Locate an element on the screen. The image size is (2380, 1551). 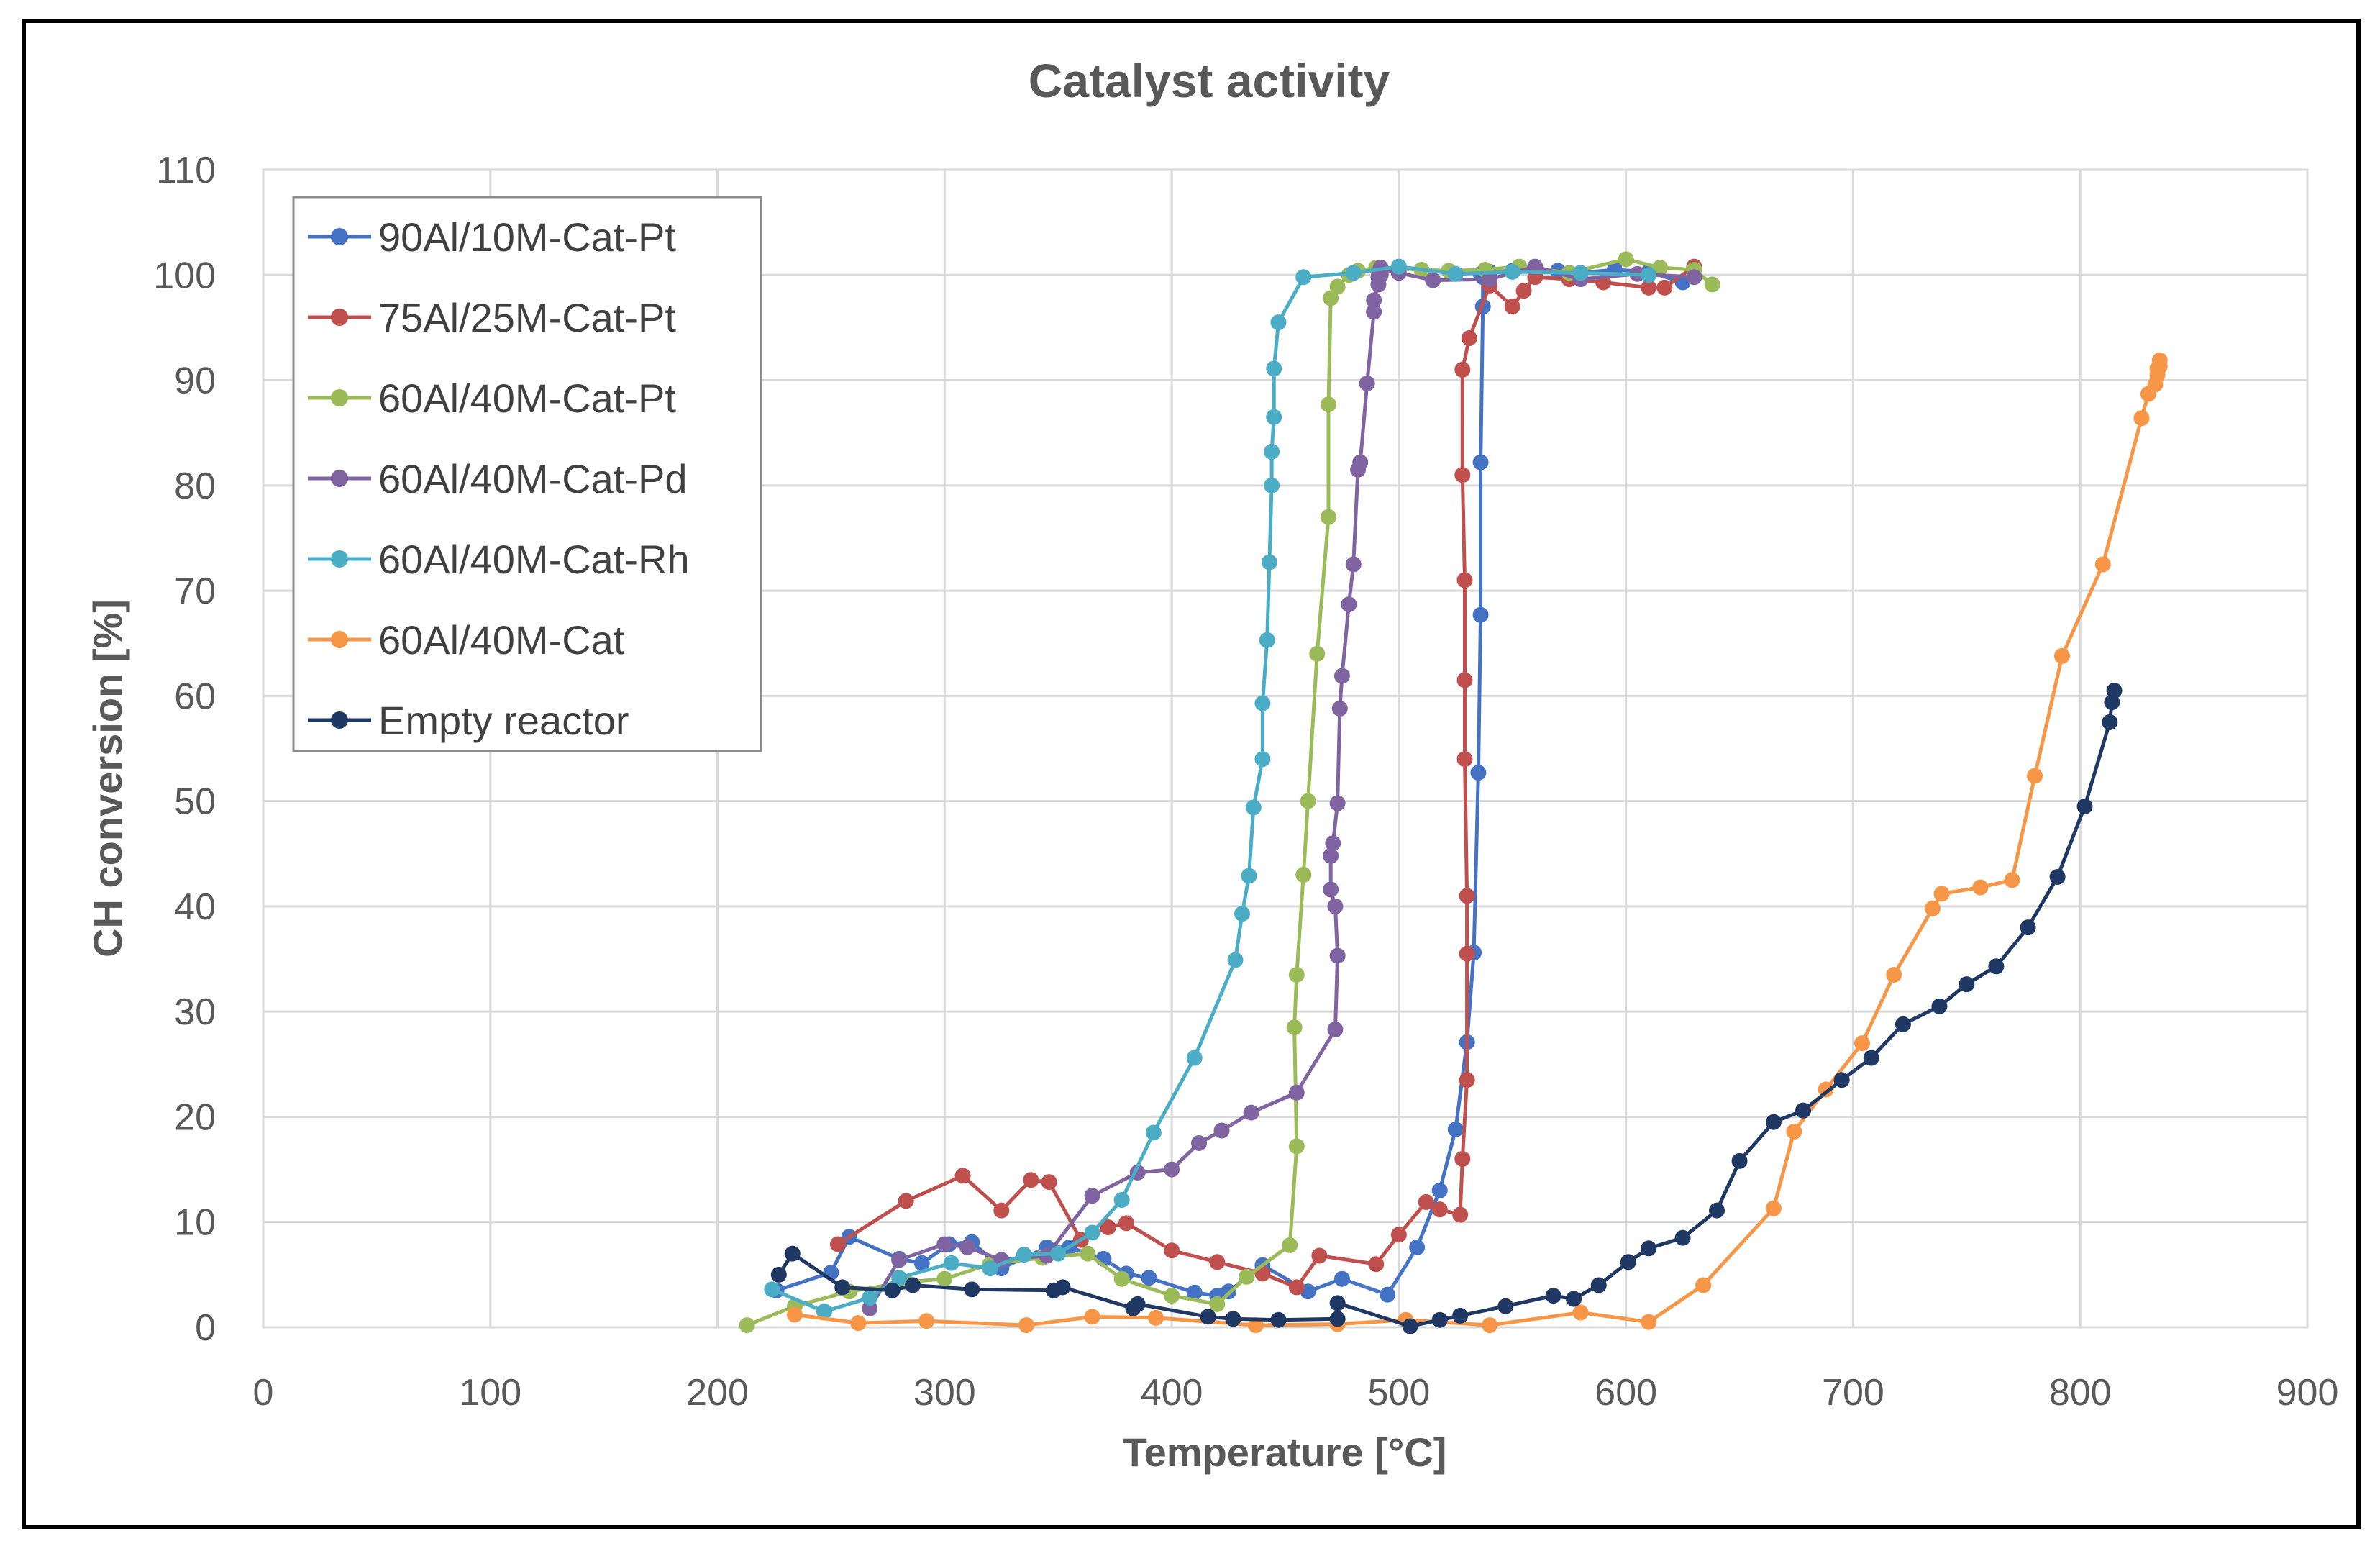
legend-label: 60Al/40M-Cat is located at coordinates (501, 640).